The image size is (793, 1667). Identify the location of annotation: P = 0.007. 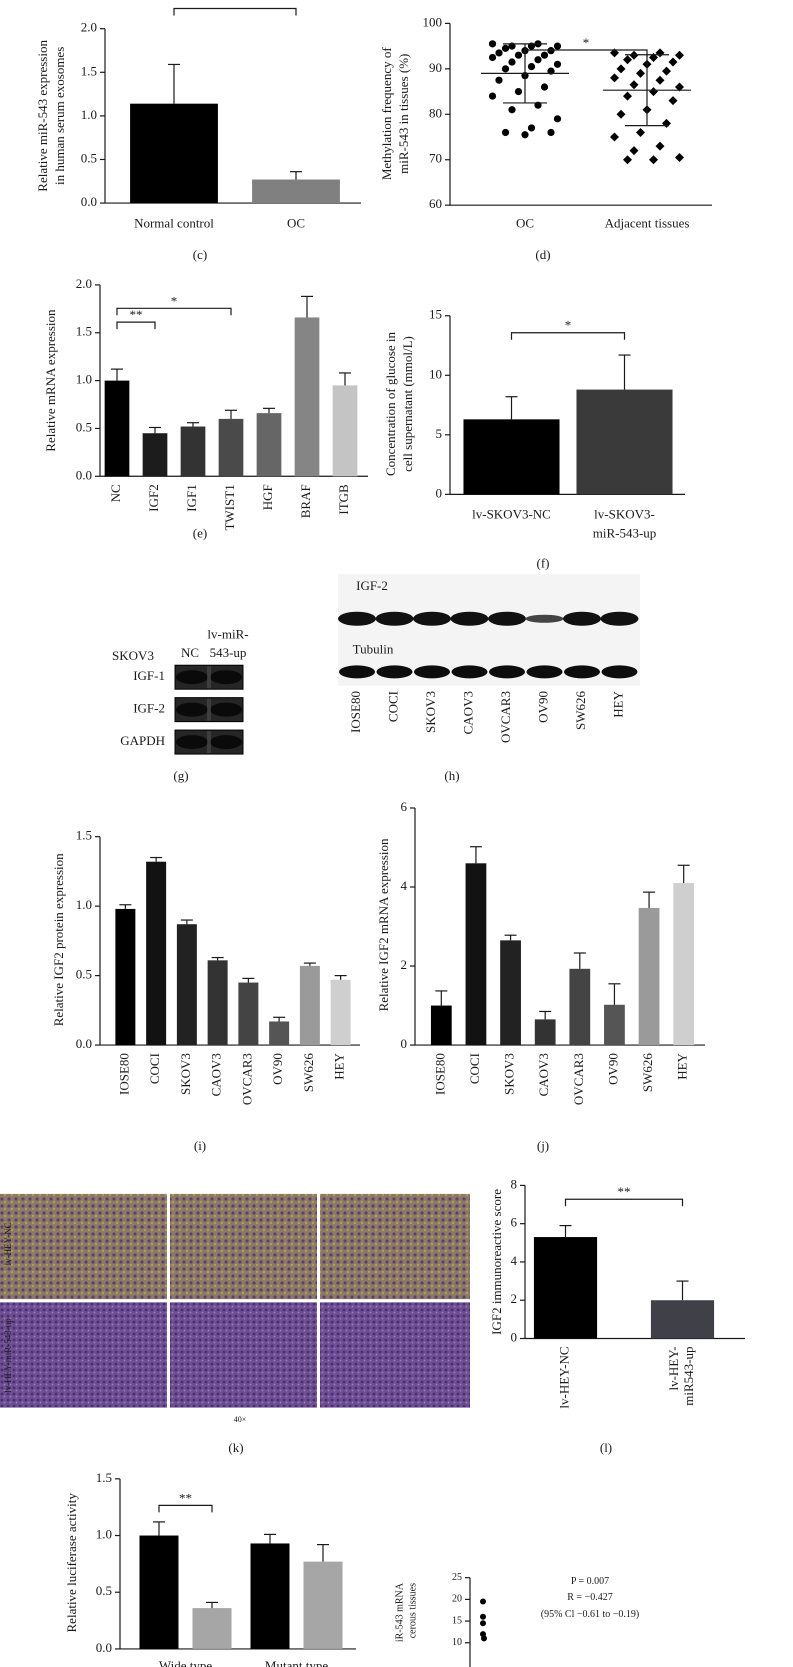
(590, 1581).